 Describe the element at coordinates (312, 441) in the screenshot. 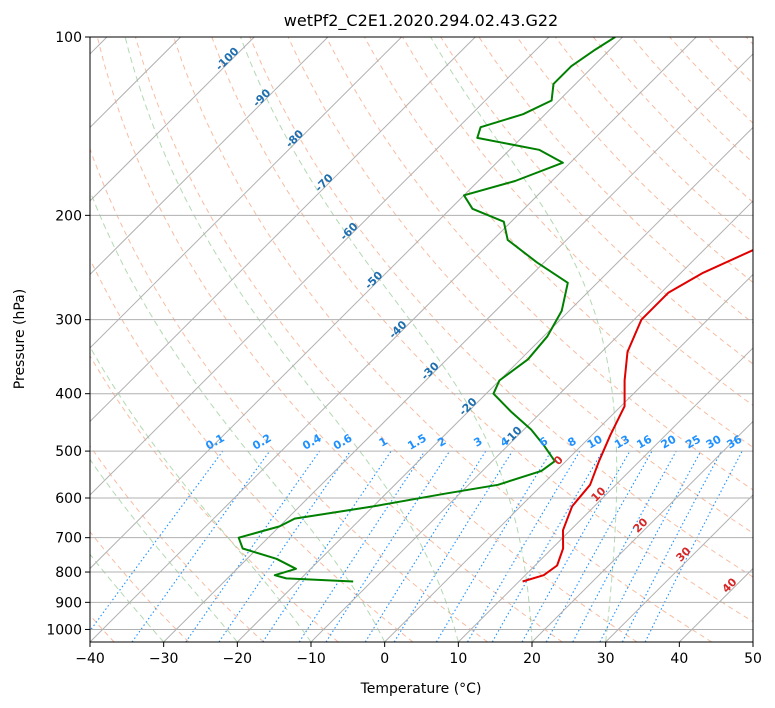

I see `mixing-ratio-label: 0.4` at that location.